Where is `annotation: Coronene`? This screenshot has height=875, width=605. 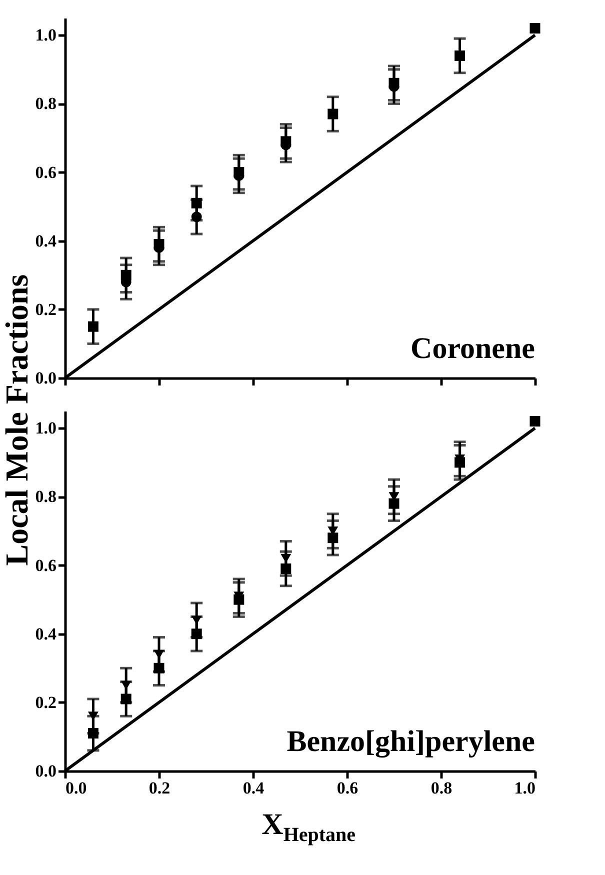
annotation: Coronene is located at coordinates (472, 348).